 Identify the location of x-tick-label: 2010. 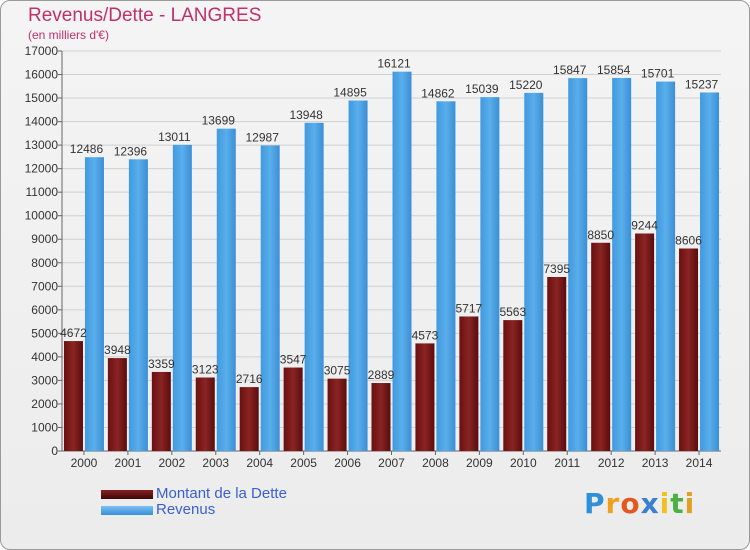
(523, 463).